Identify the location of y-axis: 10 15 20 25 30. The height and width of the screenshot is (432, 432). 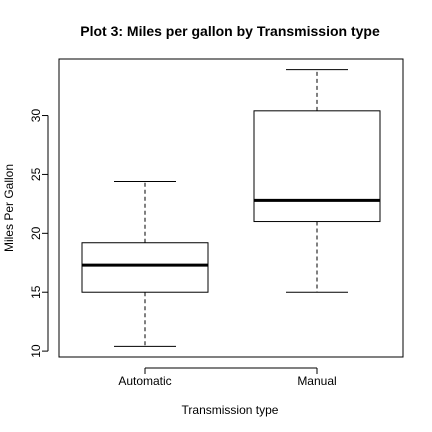
(39, 233).